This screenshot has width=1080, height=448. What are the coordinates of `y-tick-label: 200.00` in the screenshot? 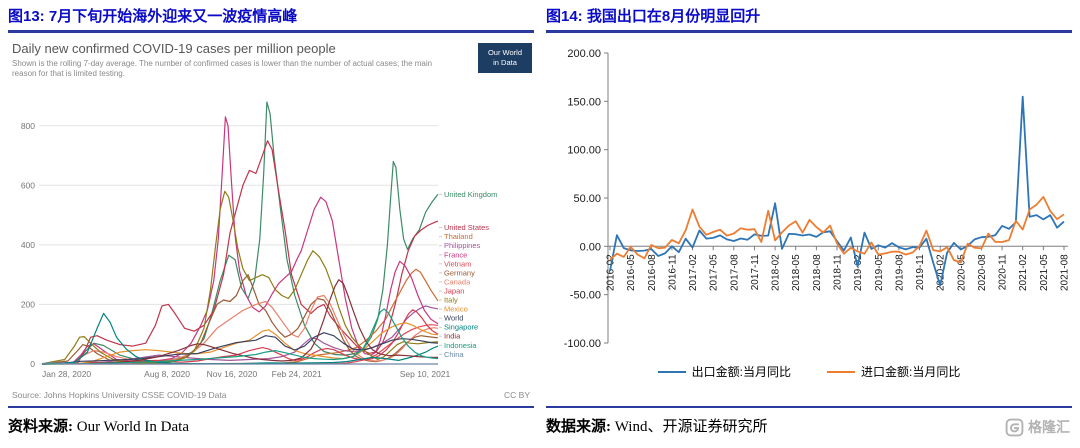 It's located at (584, 54).